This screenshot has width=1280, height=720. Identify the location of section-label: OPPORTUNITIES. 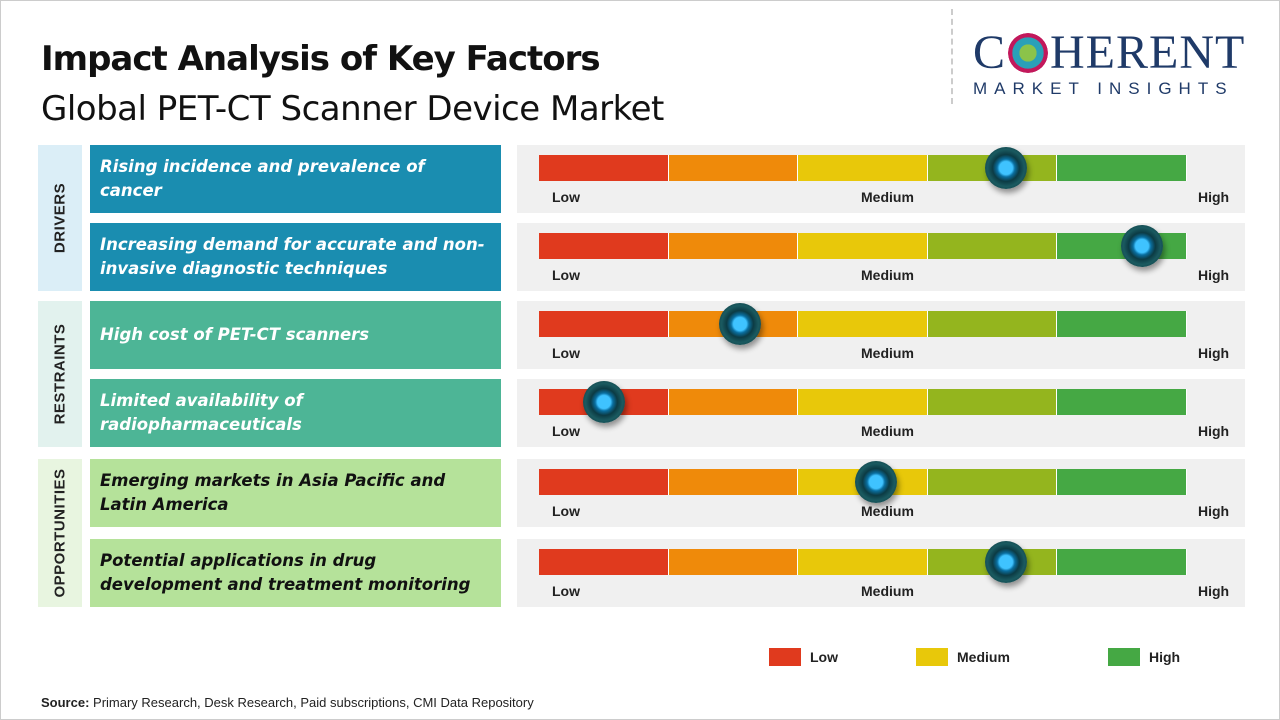
(60, 533).